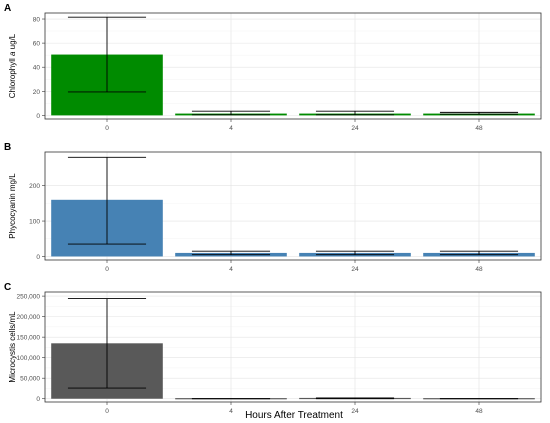 The width and height of the screenshot is (550, 423). What do you see at coordinates (29, 338) in the screenshot?
I see `y-tick-label: 150,000` at bounding box center [29, 338].